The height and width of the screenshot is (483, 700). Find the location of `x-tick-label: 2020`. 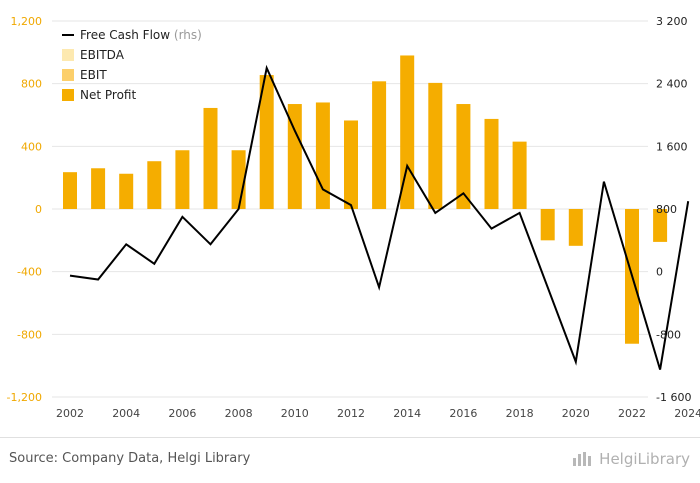

x-tick-label: 2020 is located at coordinates (576, 413).